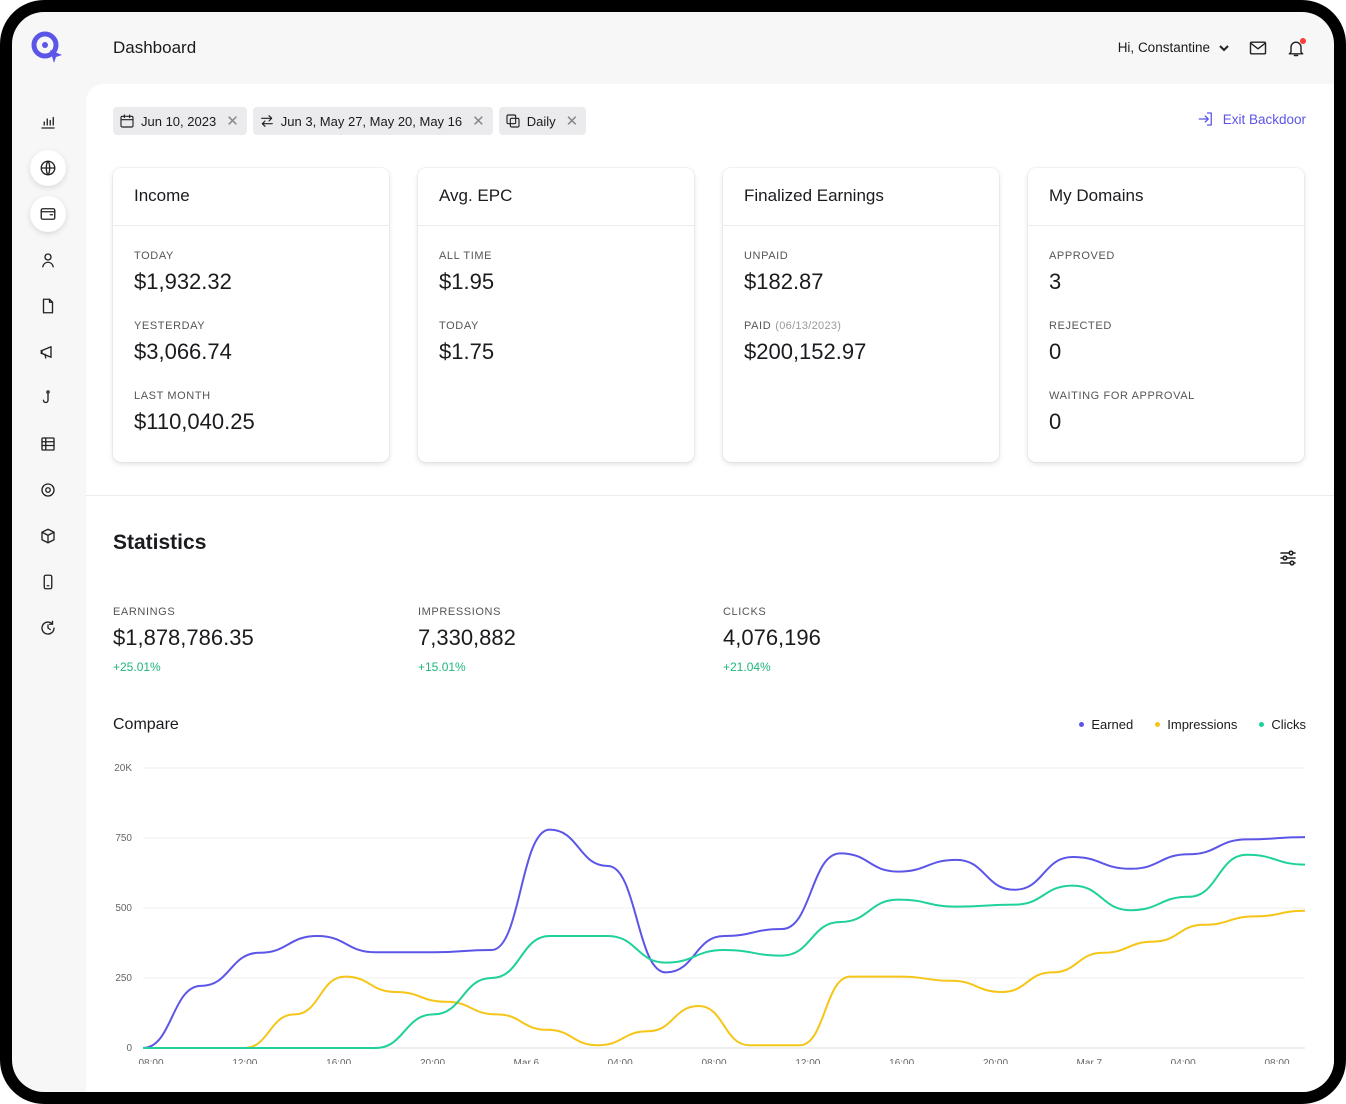 Image resolution: width=1346 pixels, height=1104 pixels. Describe the element at coordinates (137, 667) in the screenshot. I see `stat-change: +25.01%` at that location.